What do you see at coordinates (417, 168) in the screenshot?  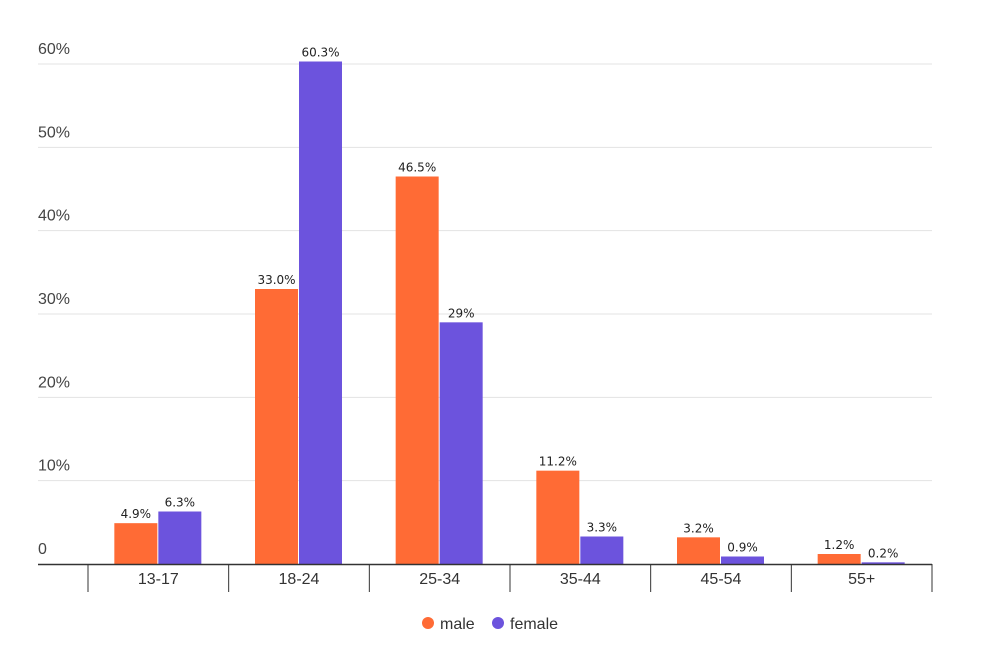 I see `data-label-male-25-34: 46.5%` at bounding box center [417, 168].